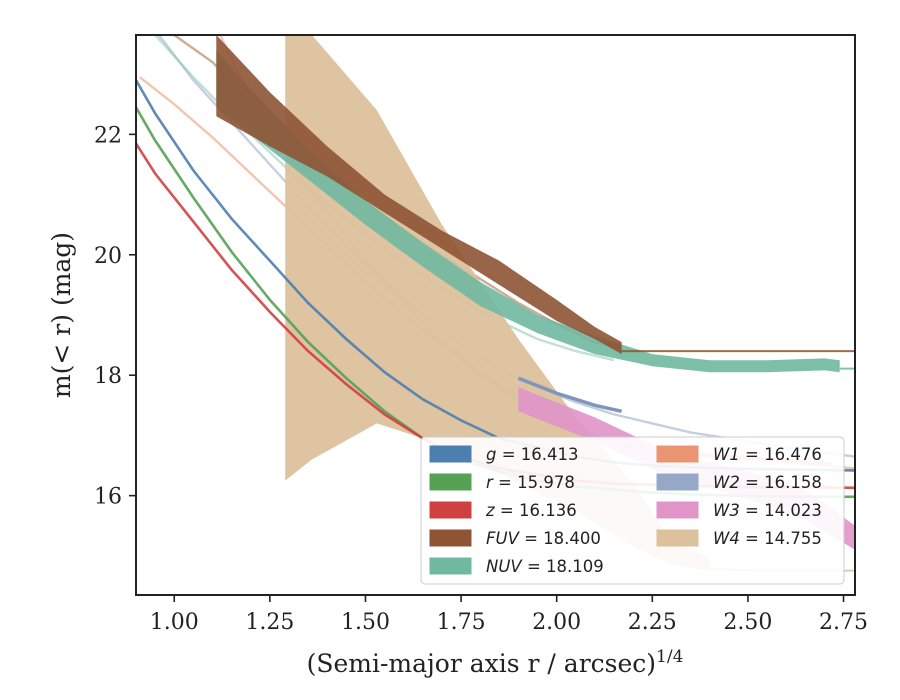  What do you see at coordinates (767, 454) in the screenshot?
I see `legend-label-w1: W1 = 16.476` at bounding box center [767, 454].